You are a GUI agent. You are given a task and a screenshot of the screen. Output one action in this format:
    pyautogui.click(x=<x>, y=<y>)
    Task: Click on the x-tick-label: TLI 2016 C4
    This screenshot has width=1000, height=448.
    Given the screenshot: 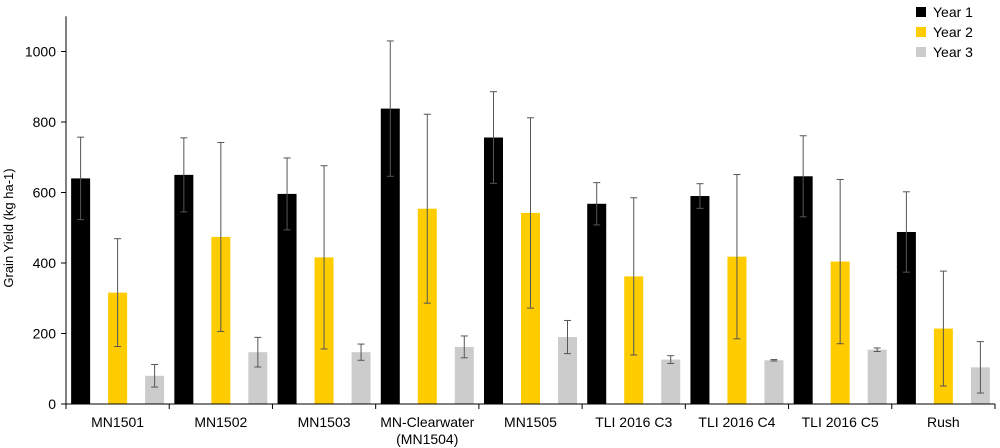 What is the action you would take?
    pyautogui.click(x=736, y=422)
    